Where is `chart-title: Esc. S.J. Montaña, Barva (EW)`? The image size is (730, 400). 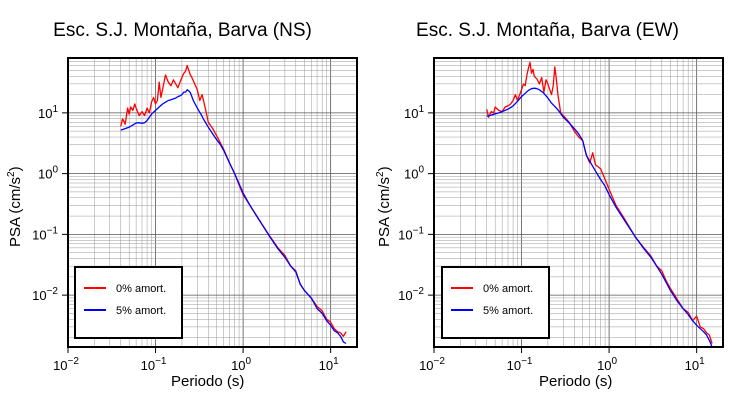
chart-title: Esc. S.J. Montaña, Barva (EW) is located at coordinates (547, 30).